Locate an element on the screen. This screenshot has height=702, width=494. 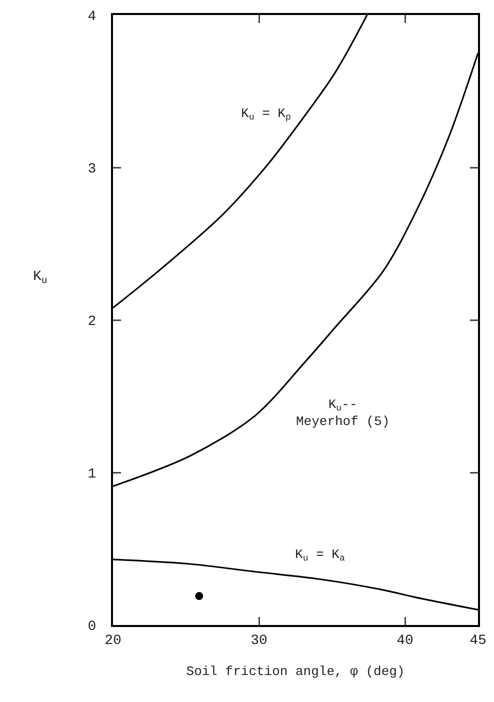
y-tick-label: 4 is located at coordinates (92, 16).